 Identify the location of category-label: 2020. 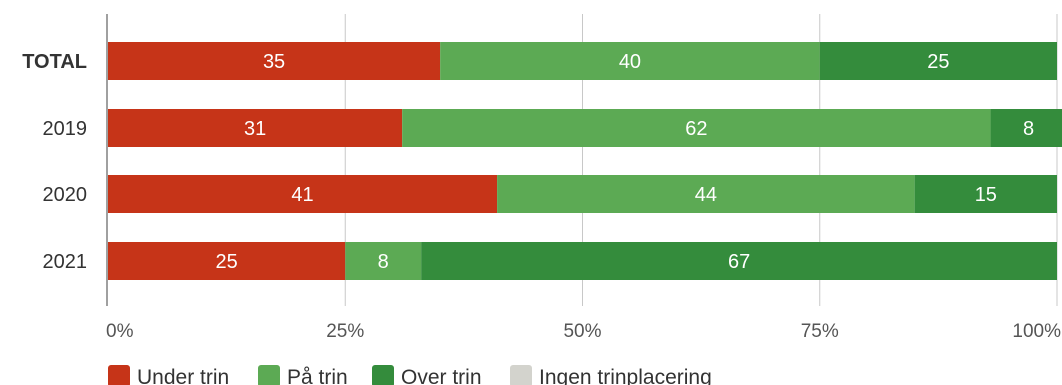
(65, 195).